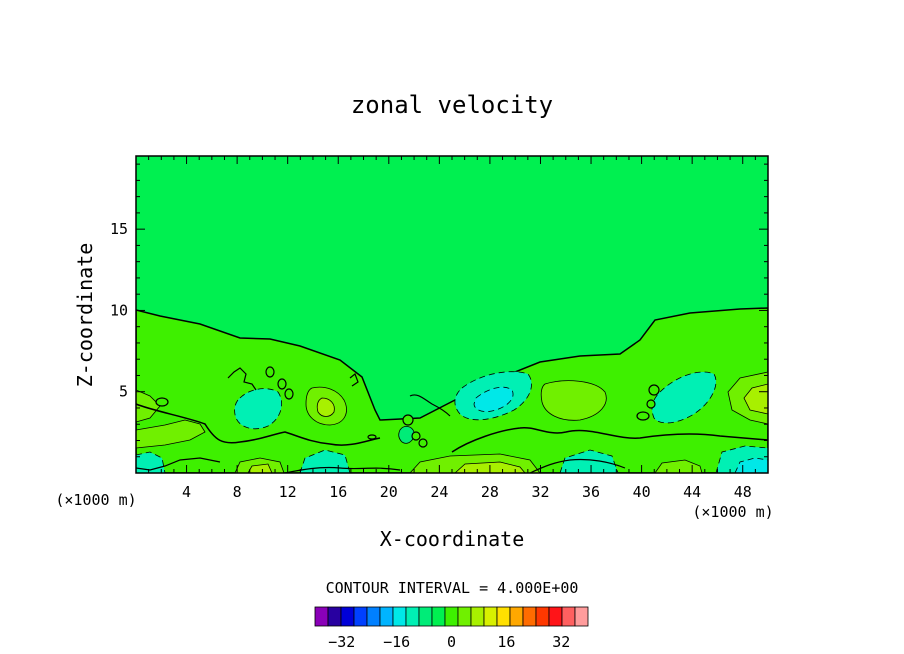 This screenshot has width=904, height=654. Describe the element at coordinates (591, 492) in the screenshot. I see `x-tick-label: 36` at that location.